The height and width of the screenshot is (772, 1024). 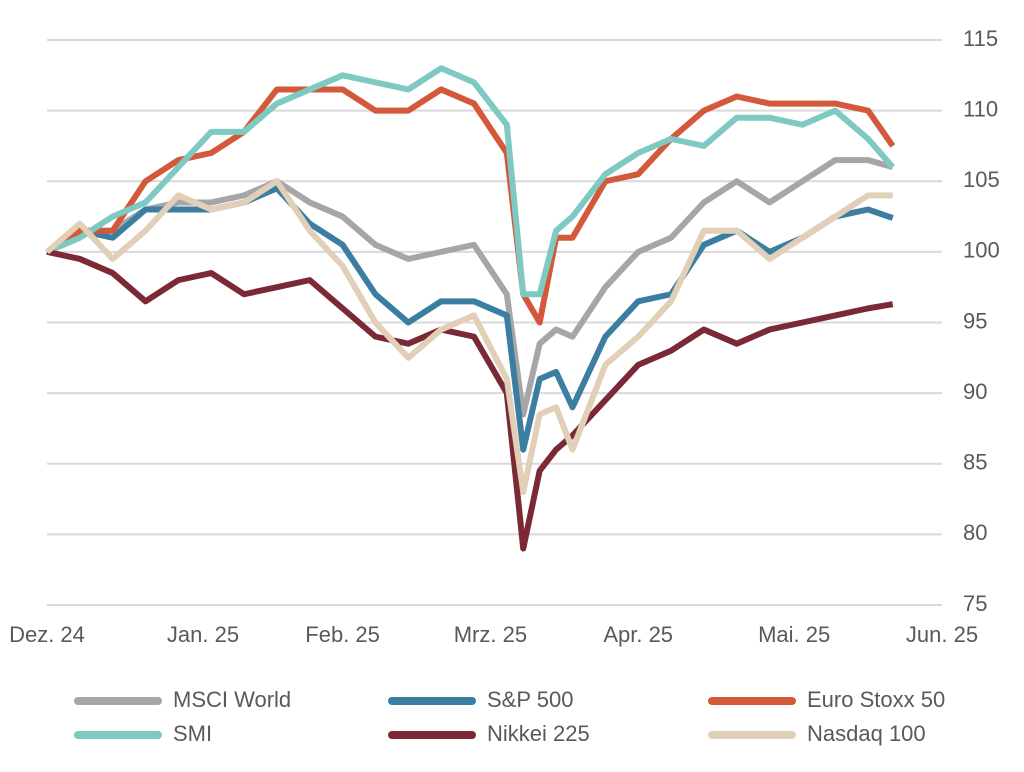 What do you see at coordinates (975, 462) in the screenshot?
I see `y-tick-label: 85` at bounding box center [975, 462].